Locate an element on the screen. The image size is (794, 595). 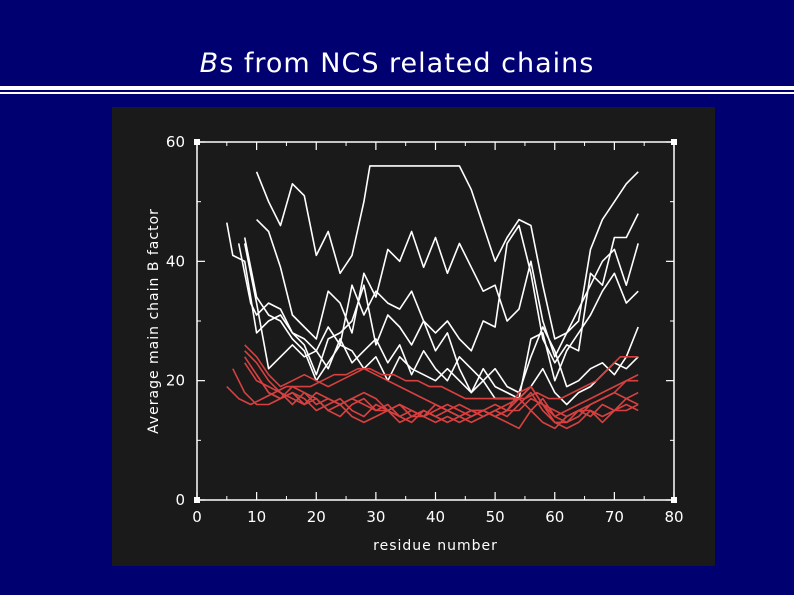
slide-title-rest: s from NCS related chains is located at coordinates (407, 63).